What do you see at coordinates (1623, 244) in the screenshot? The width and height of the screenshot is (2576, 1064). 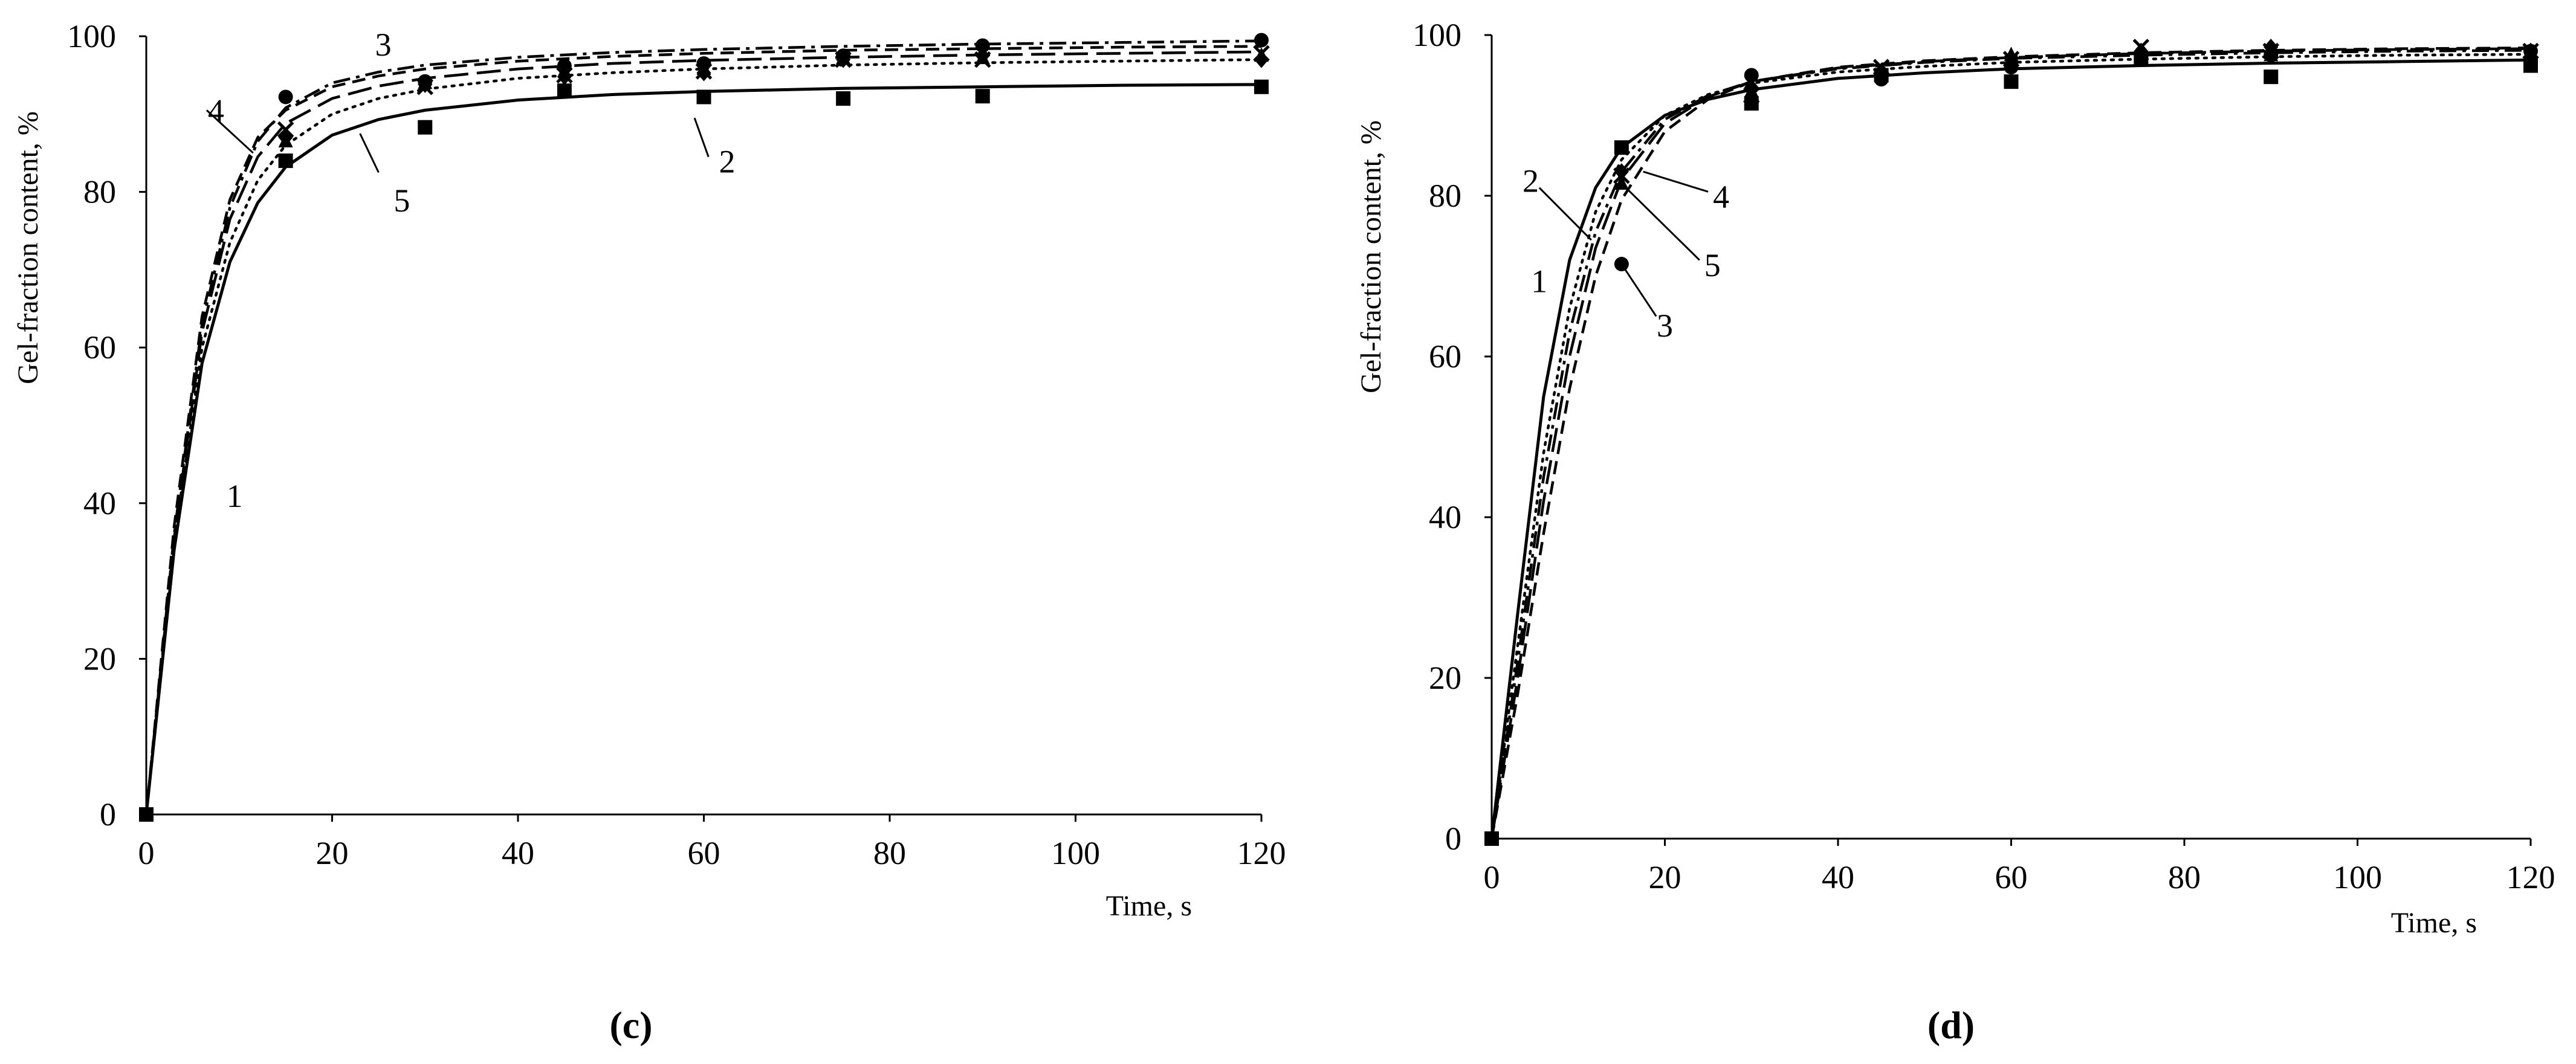 I see `label-leaders-d` at bounding box center [1623, 244].